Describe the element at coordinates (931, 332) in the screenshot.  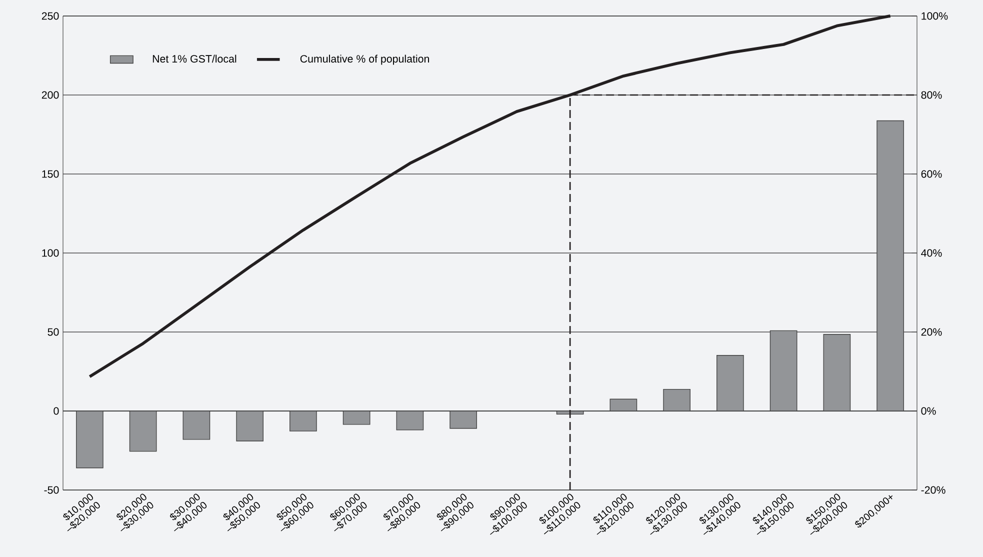
I see `y2-tick-label: 20%` at that location.